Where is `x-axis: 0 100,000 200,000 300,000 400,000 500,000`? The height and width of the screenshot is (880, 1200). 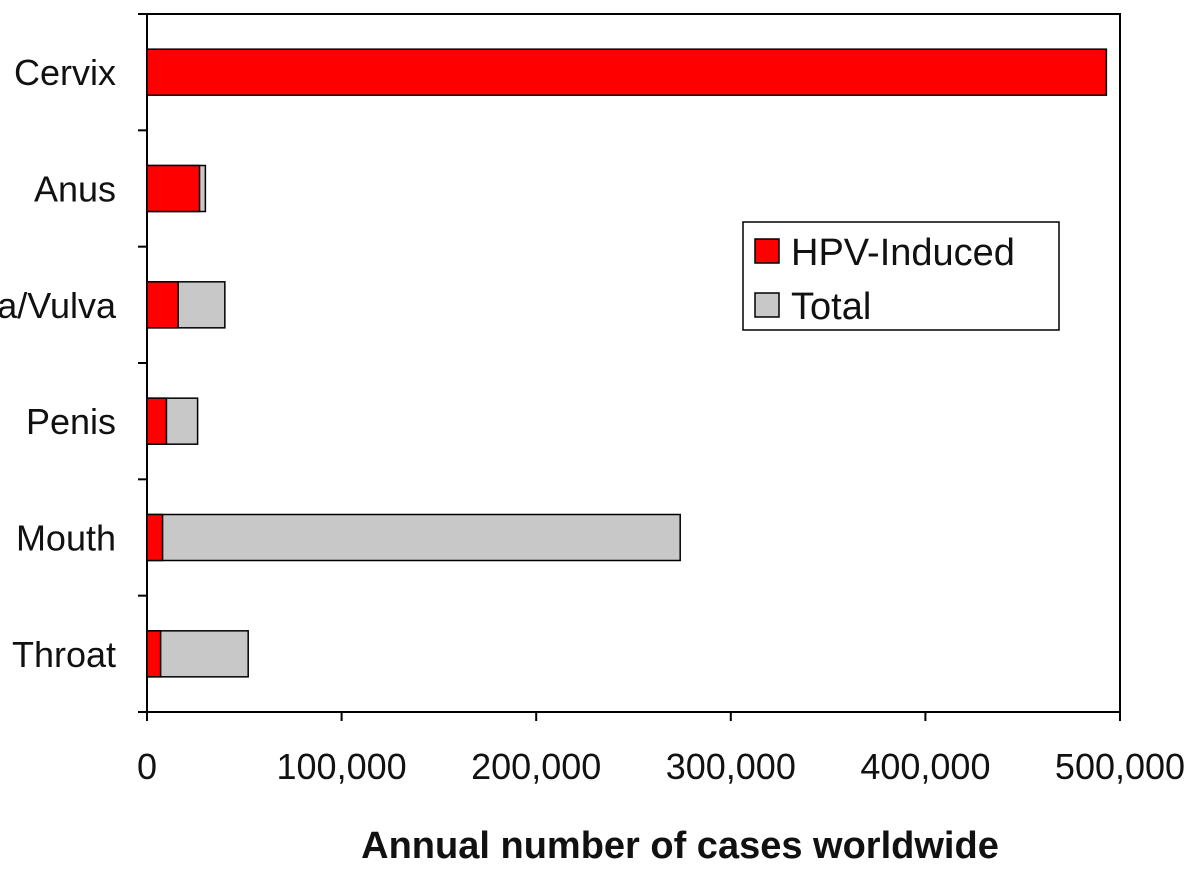
x-axis: 0 100,000 200,000 300,000 400,000 500,000 is located at coordinates (661, 749).